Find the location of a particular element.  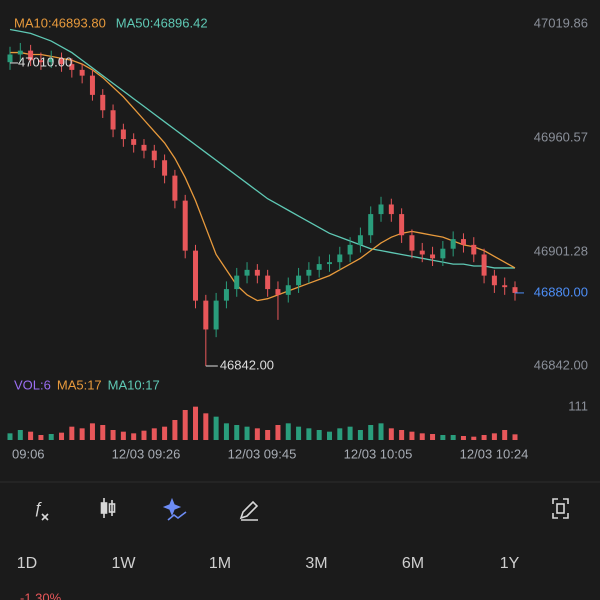

vol-tick-label: 111 is located at coordinates (578, 405).